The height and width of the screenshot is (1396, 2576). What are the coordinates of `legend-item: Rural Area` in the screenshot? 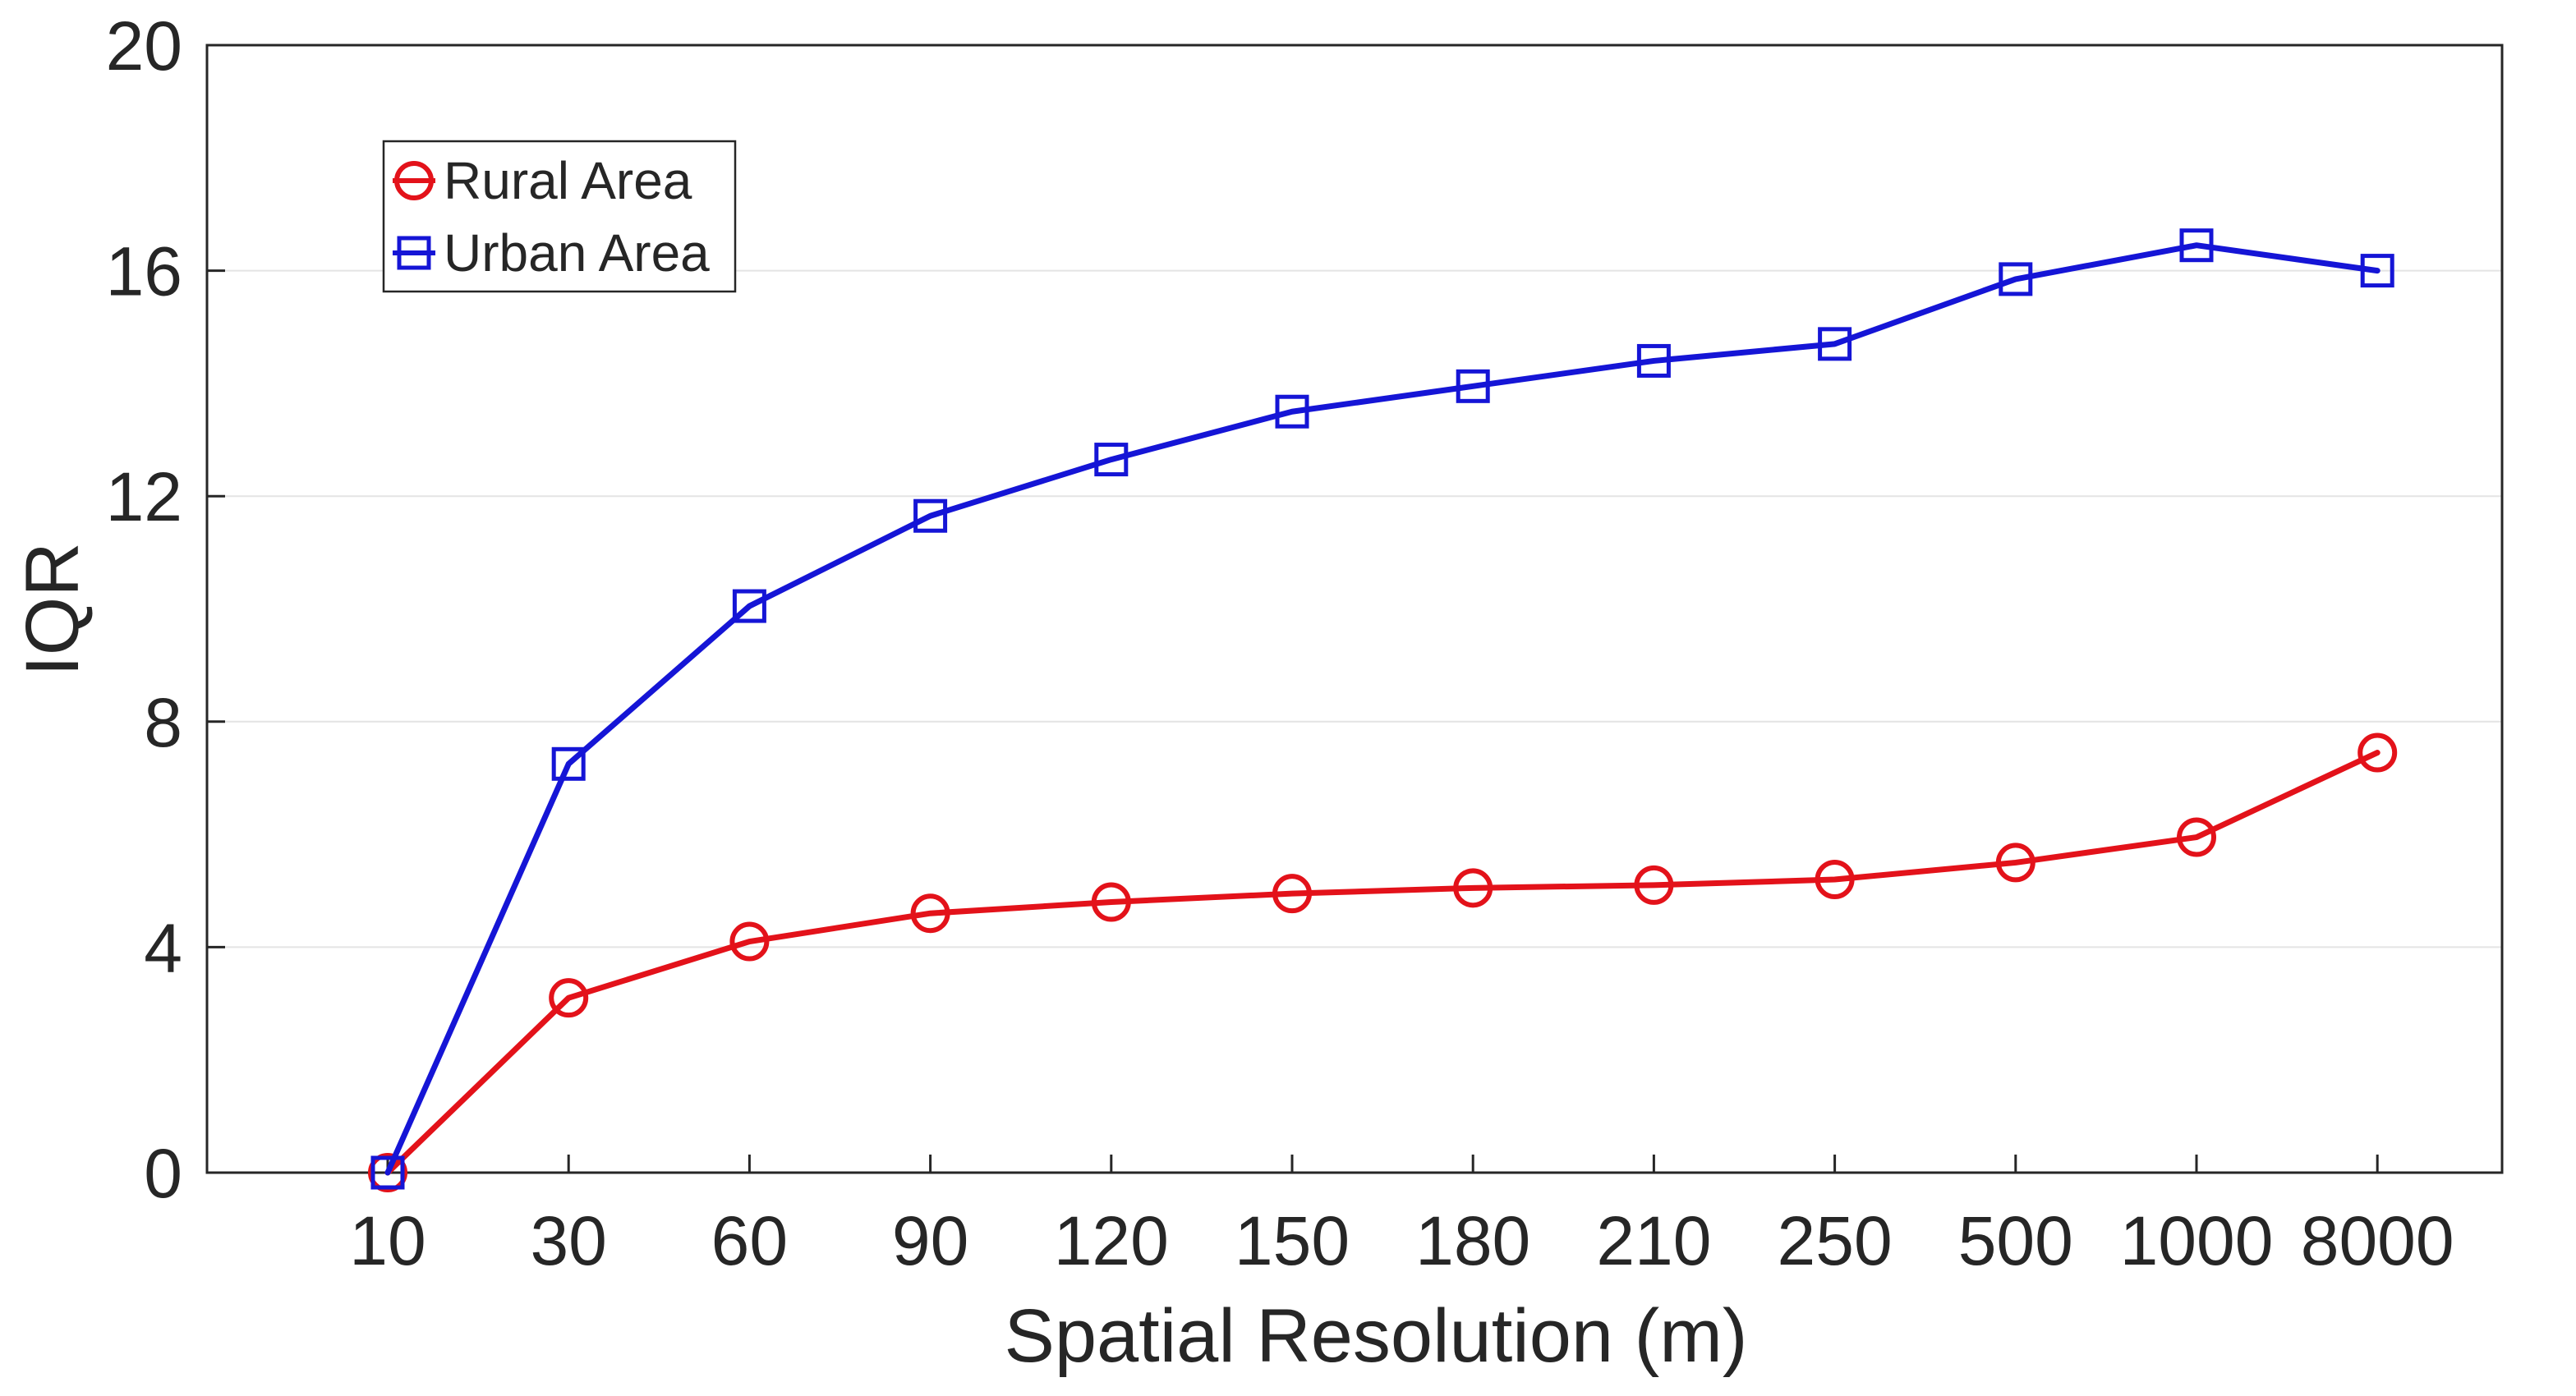 It's located at (542, 180).